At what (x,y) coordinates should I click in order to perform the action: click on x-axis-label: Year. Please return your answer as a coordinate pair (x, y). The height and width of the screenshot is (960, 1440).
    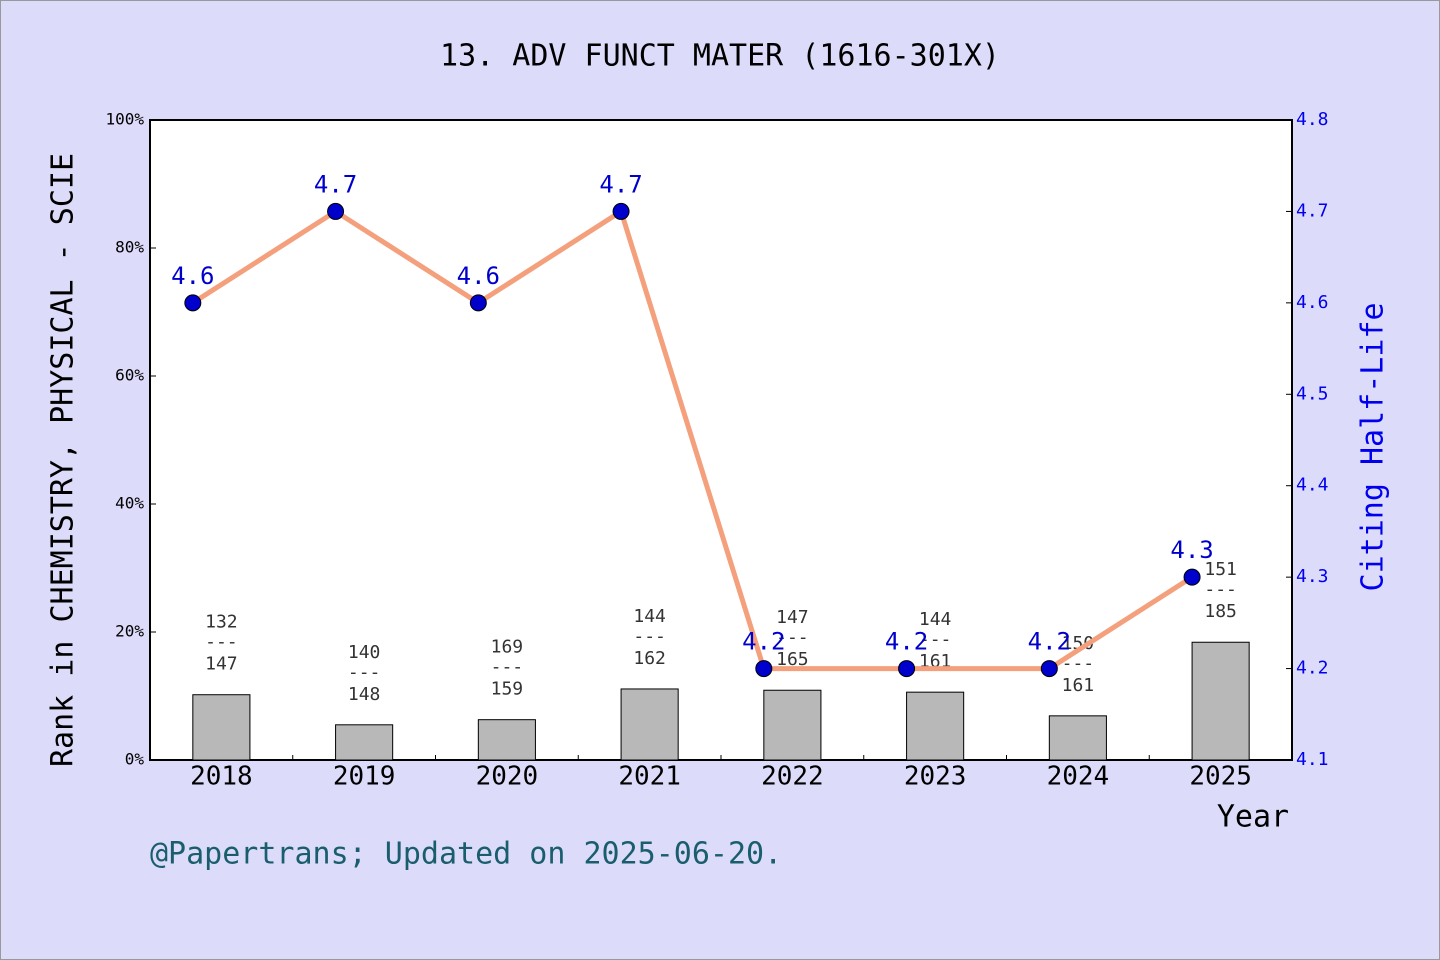
    Looking at the image, I should click on (1253, 817).